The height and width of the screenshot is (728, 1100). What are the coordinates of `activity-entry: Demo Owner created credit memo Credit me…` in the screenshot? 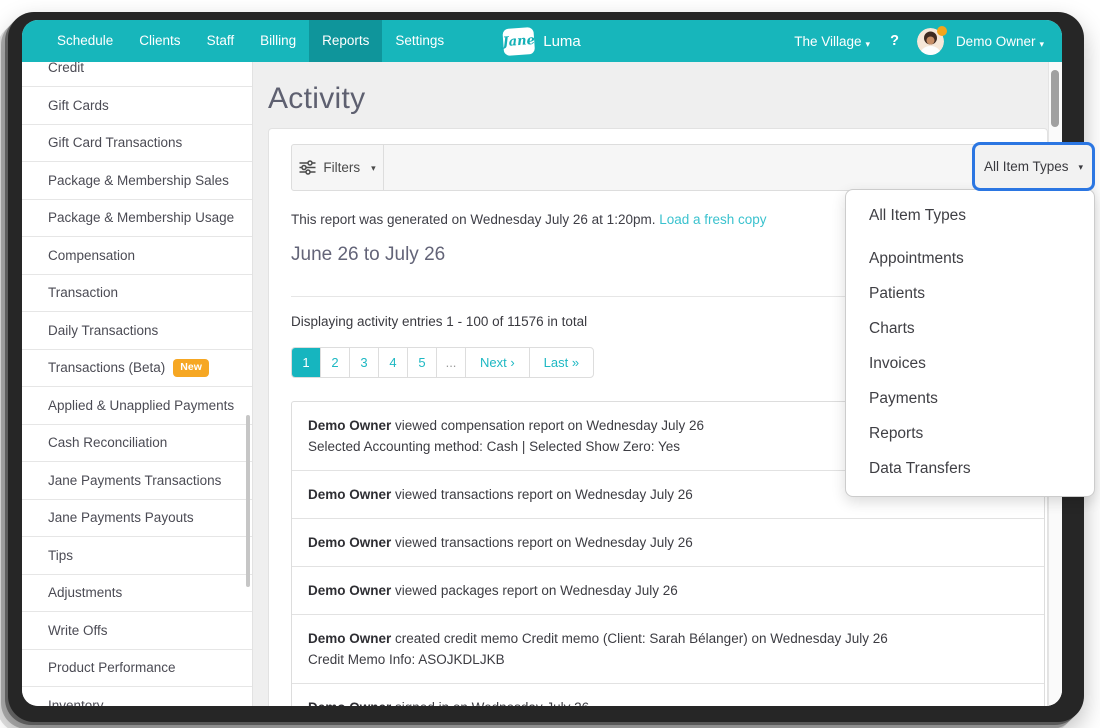 It's located at (668, 649).